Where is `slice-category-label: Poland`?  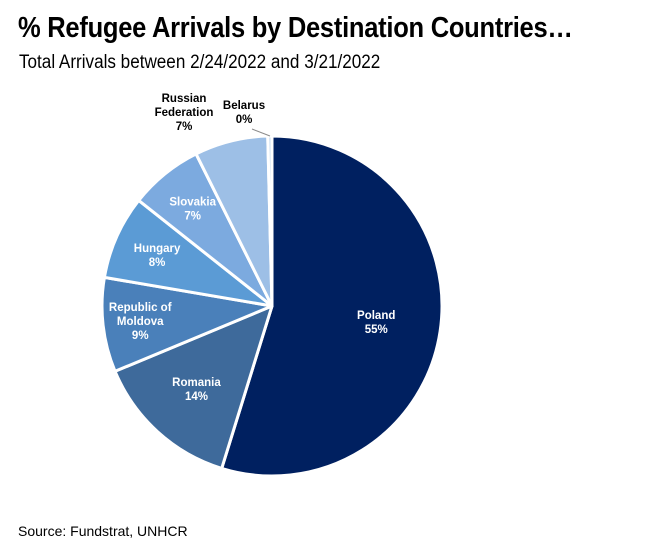
slice-category-label: Poland is located at coordinates (376, 316).